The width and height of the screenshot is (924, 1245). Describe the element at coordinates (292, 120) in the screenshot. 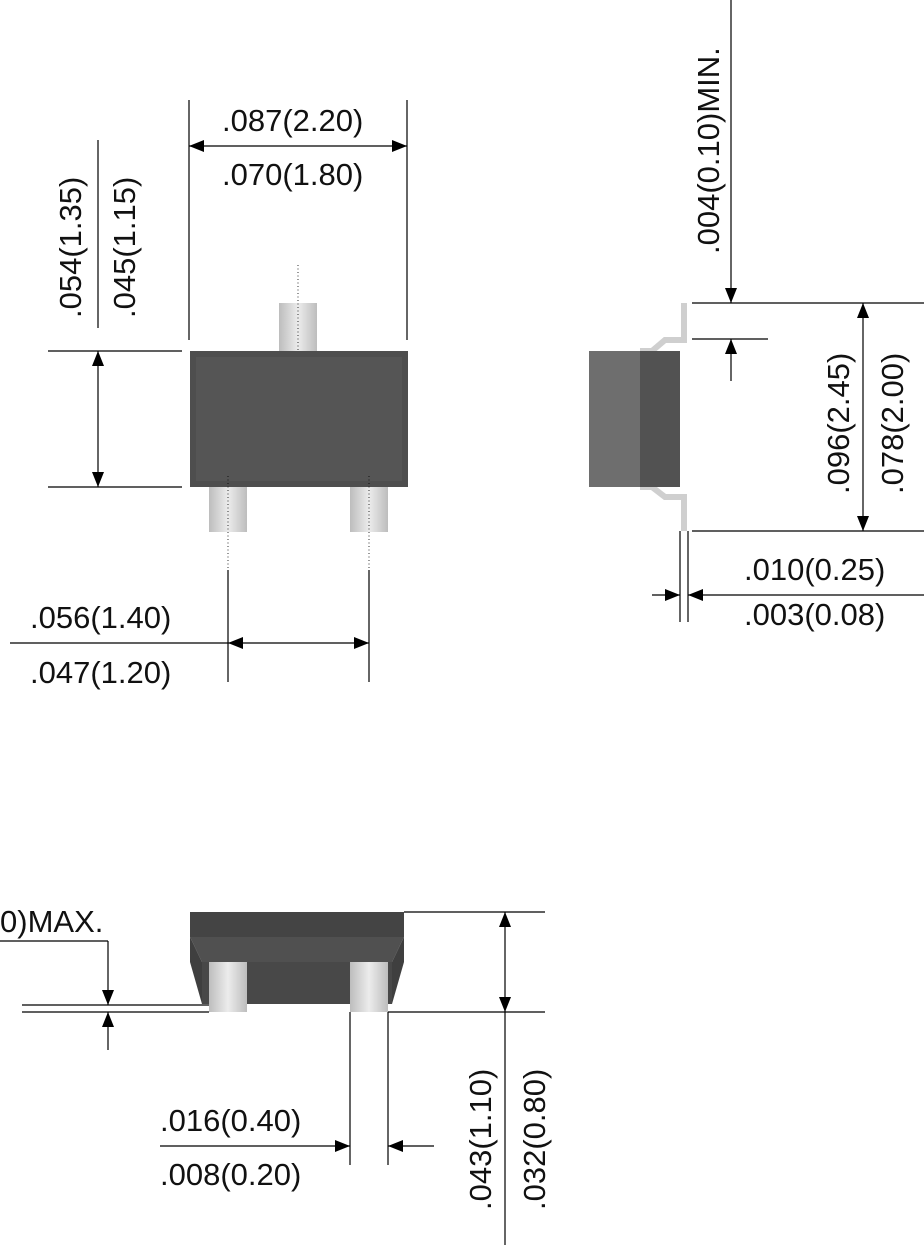

I see `width-max-label: .087(2.20)` at that location.